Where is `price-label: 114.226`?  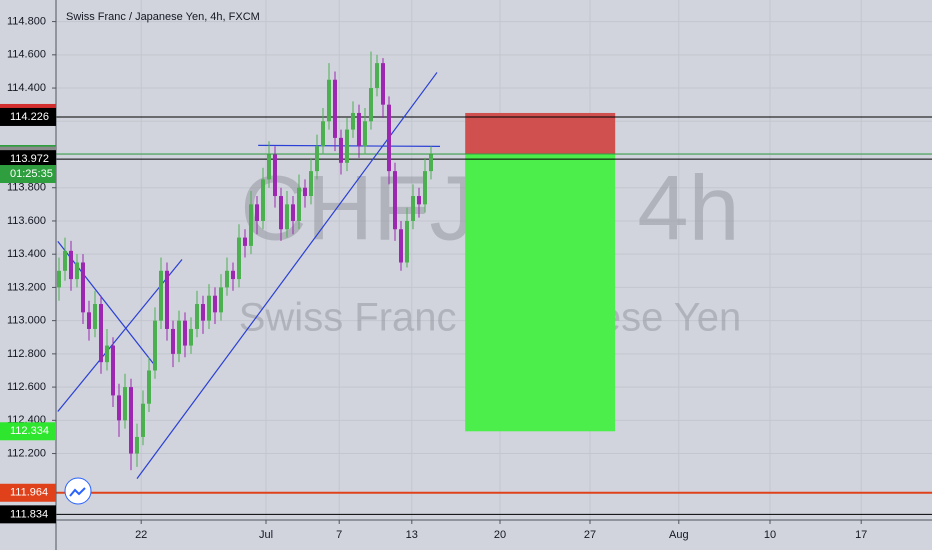 price-label: 114.226 is located at coordinates (29, 117).